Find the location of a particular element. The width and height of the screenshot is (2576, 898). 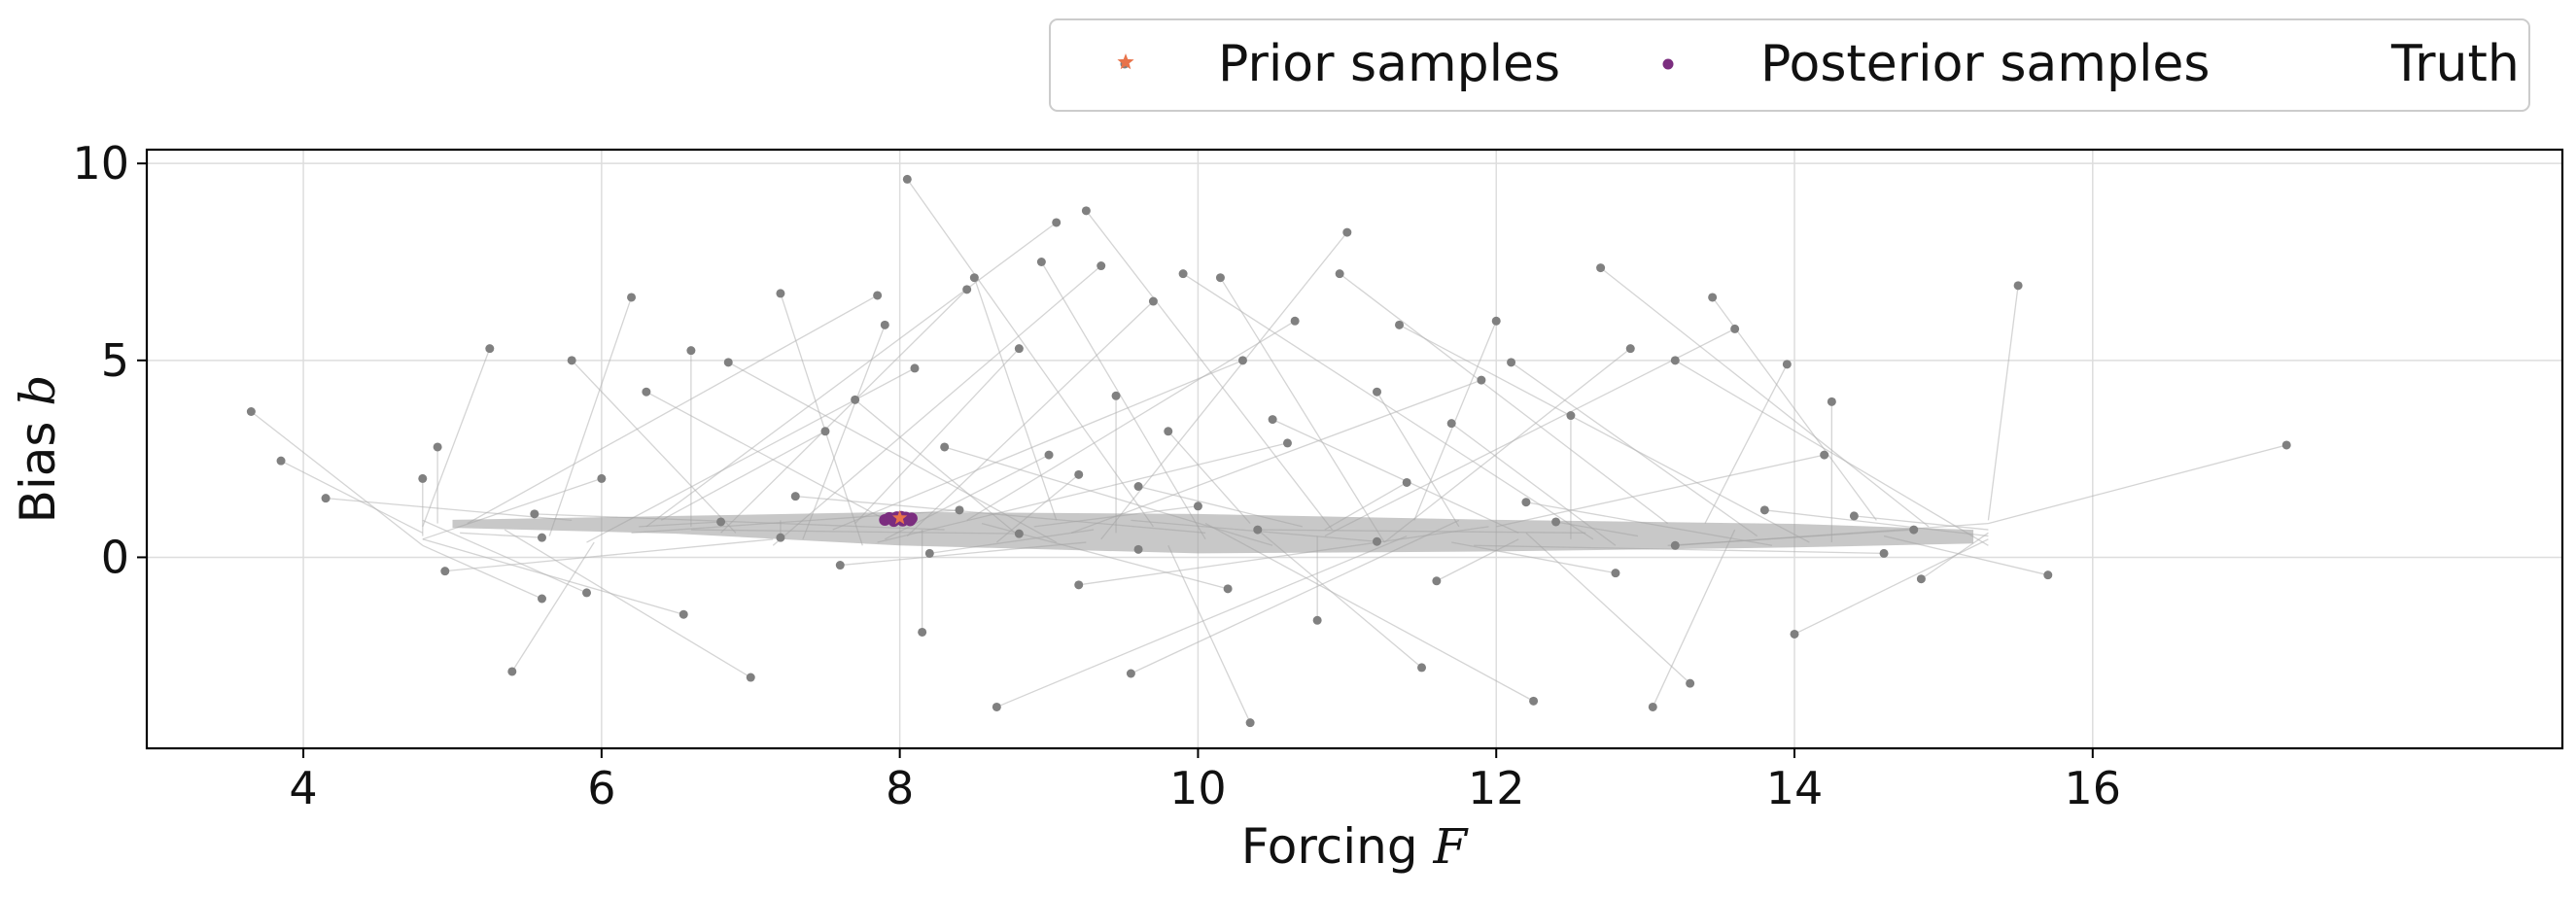

legend-posterior-label: Posterior samples is located at coordinates (1985, 64).